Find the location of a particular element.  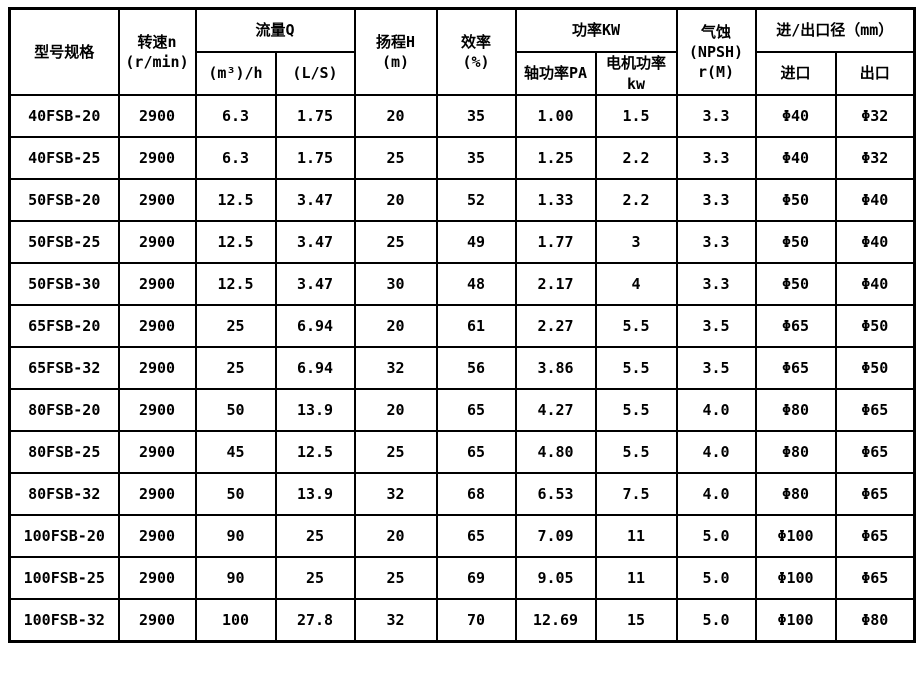

shaft-power-cell: 1.77 is located at coordinates (555, 242).